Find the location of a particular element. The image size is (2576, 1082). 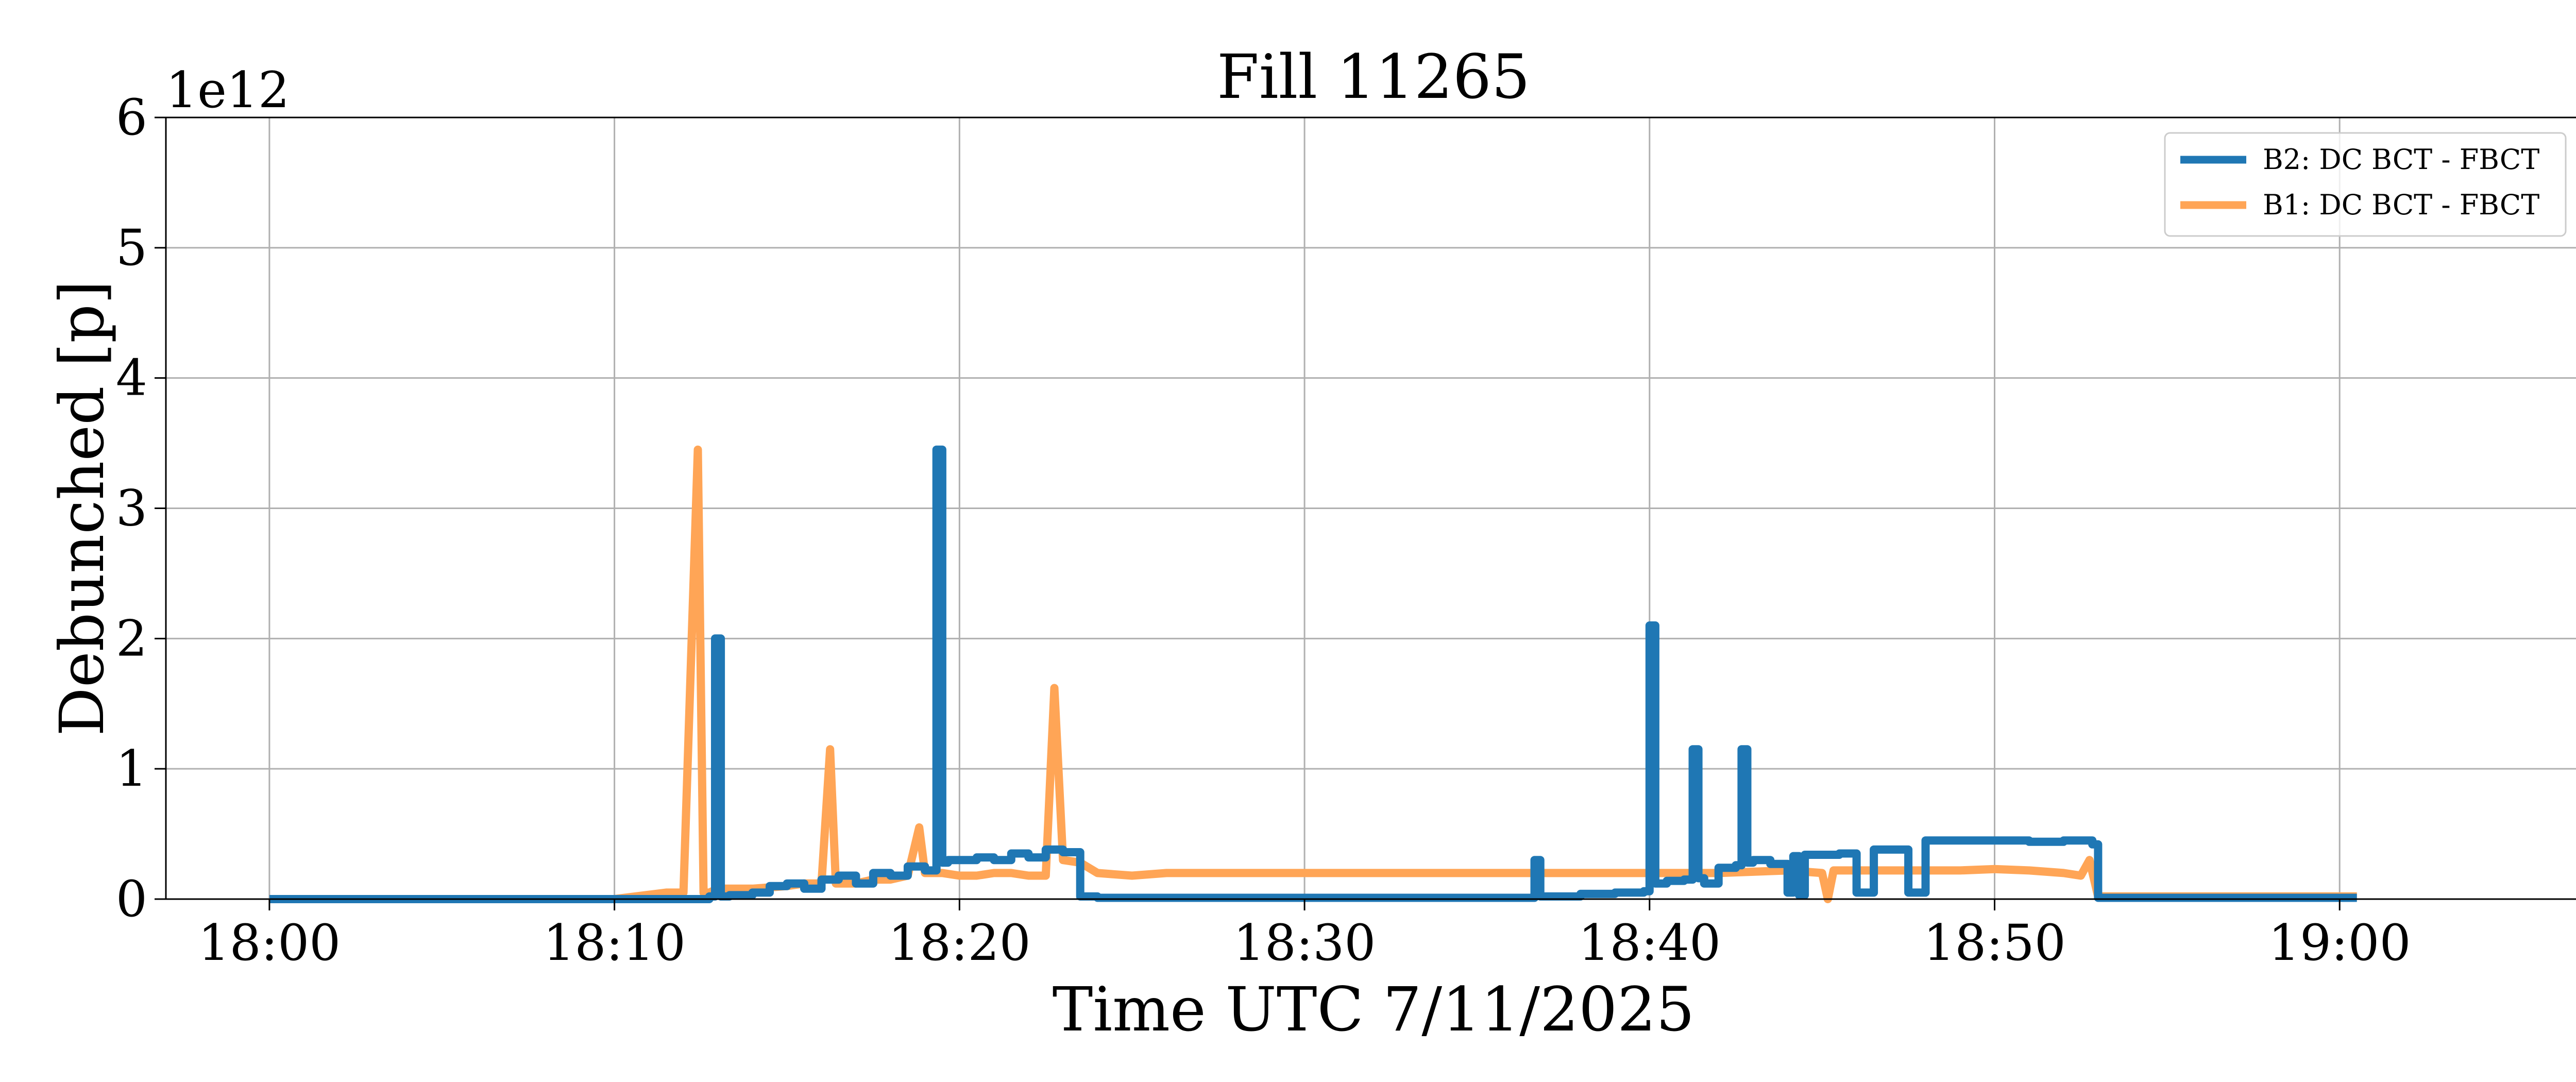

legend-box is located at coordinates (2365, 184).